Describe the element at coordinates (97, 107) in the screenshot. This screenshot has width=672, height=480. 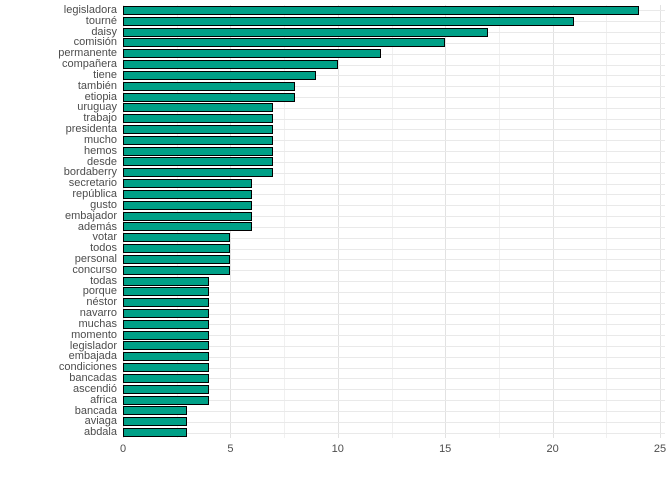
I see `y-axis-label: uruguay` at that location.